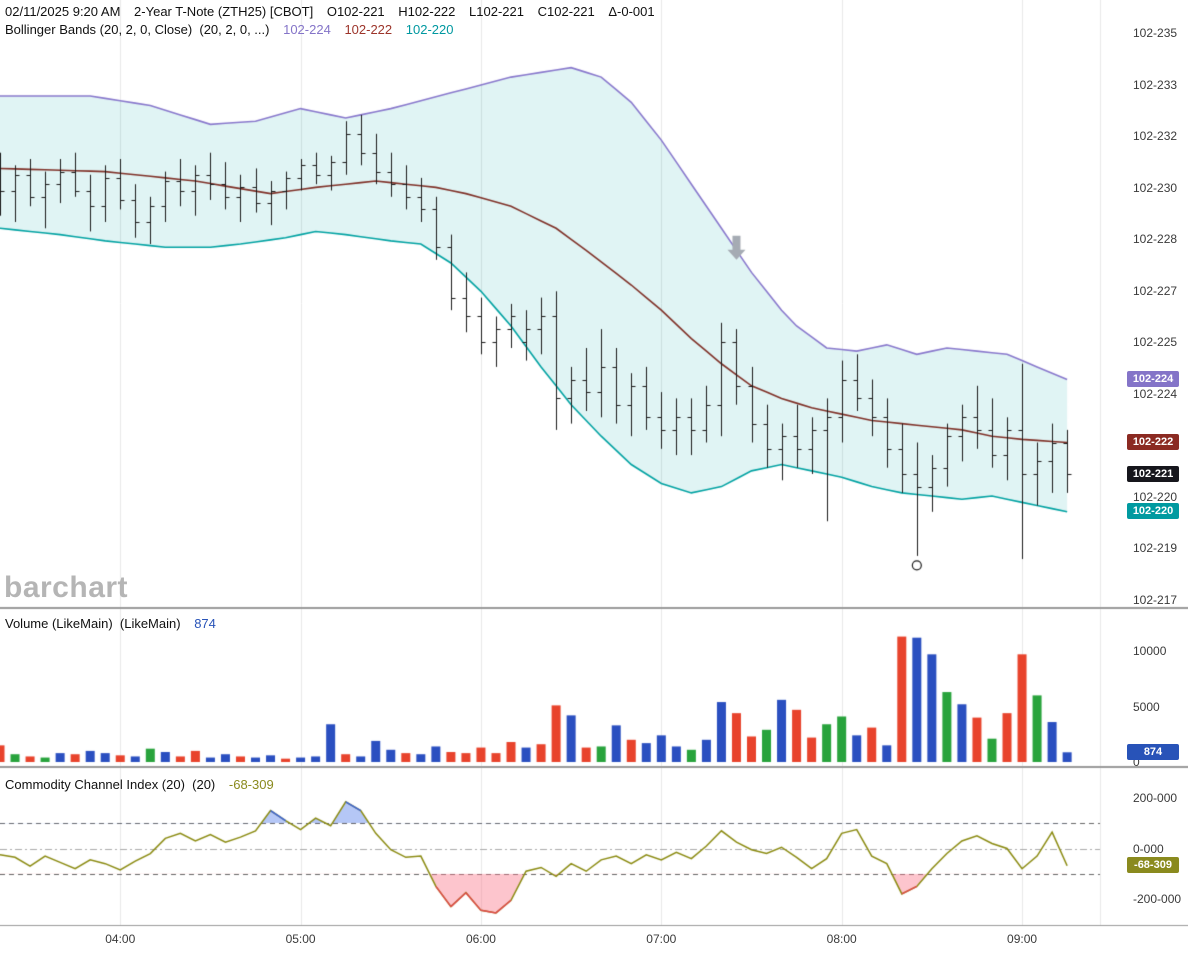 The image size is (1188, 953). Describe the element at coordinates (1153, 865) in the screenshot. I see `cci-badge: -68-309` at that location.